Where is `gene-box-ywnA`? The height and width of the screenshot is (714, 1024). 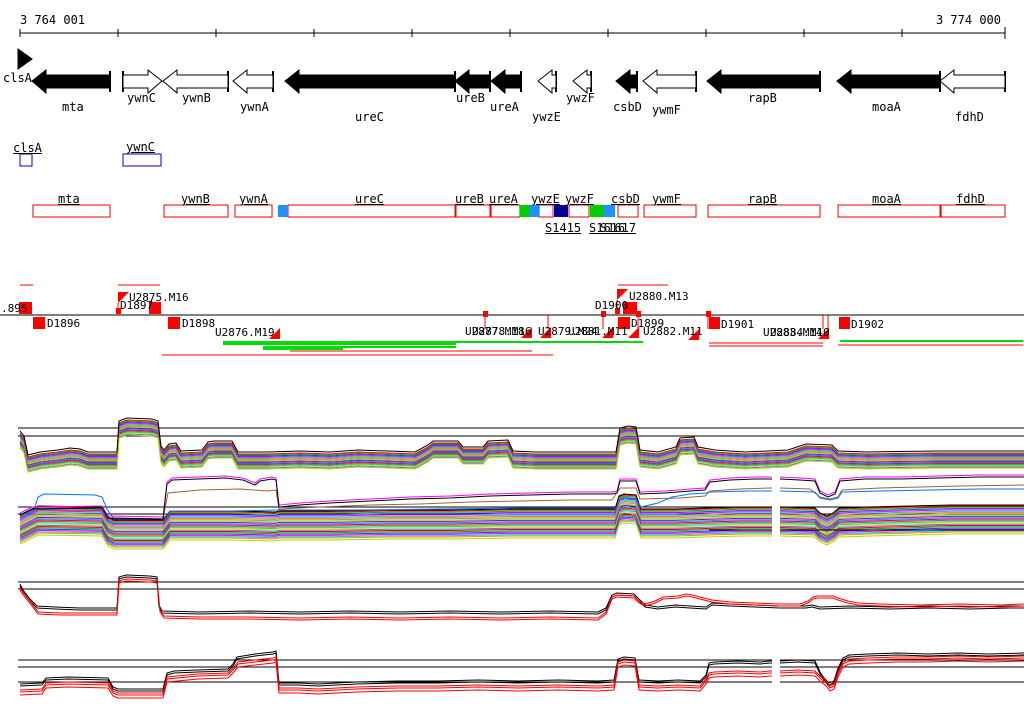 gene-box-ywnA is located at coordinates (253, 211).